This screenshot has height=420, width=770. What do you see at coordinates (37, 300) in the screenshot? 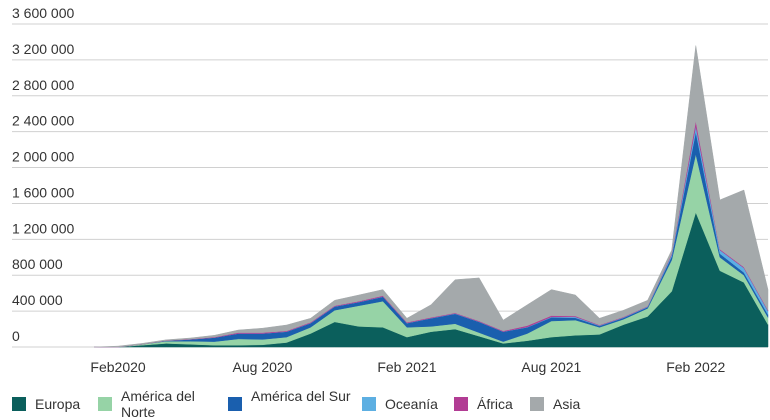
I see `y-tick-label: 400 000` at bounding box center [37, 300].